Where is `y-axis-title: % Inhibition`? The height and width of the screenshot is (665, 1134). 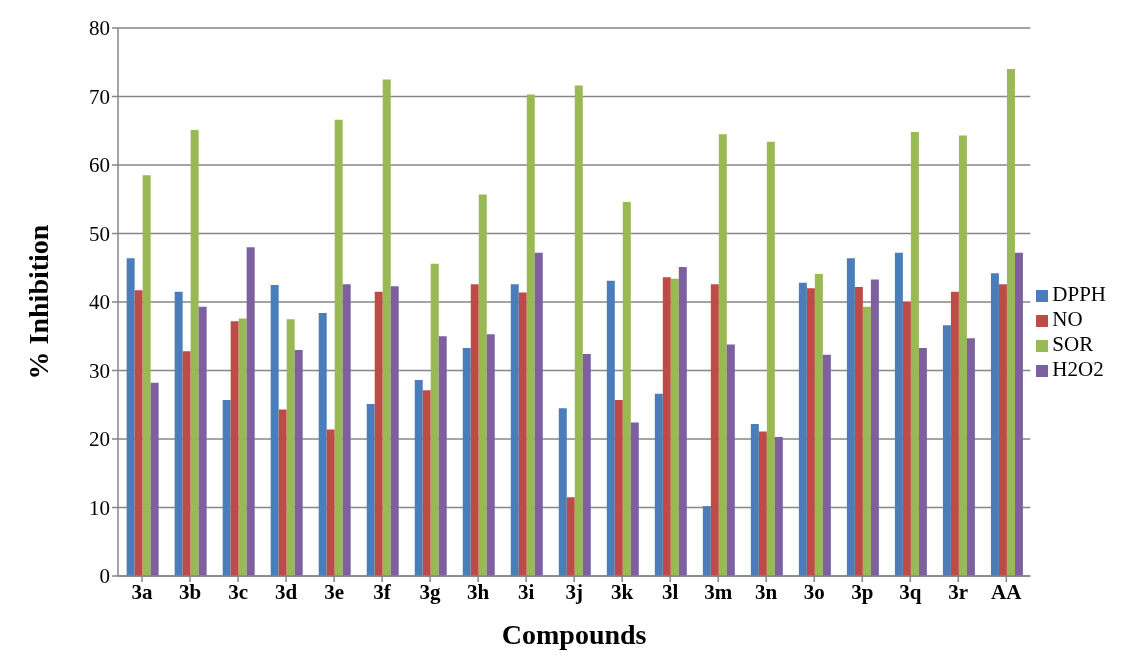
y-axis-title: % Inhibition is located at coordinates (38, 302).